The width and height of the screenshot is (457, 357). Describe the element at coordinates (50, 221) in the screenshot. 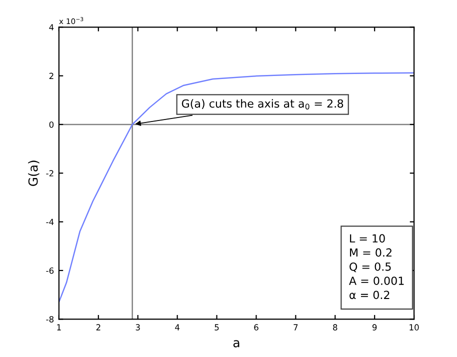

I see `y-tick-label: -4` at that location.